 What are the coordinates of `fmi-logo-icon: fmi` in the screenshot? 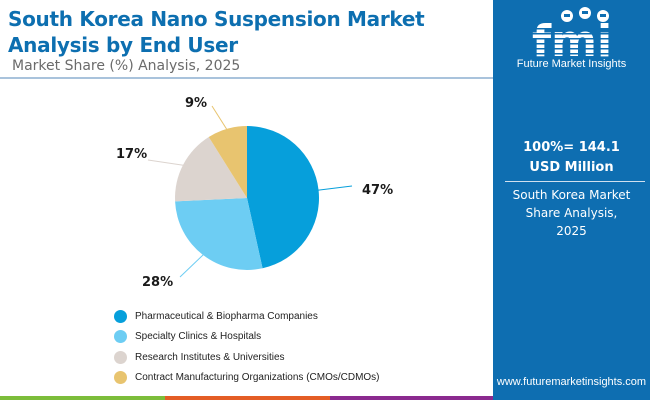 It's located at (572, 37).